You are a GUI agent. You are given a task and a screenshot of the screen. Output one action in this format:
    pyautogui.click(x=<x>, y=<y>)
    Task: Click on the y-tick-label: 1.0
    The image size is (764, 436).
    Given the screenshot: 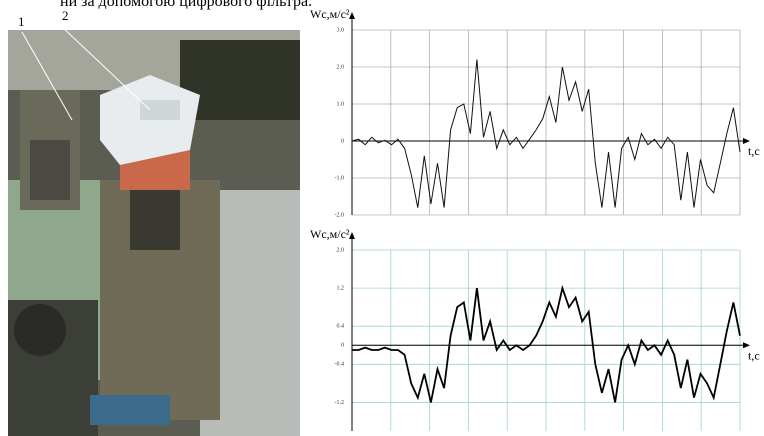 What is the action you would take?
    pyautogui.click(x=341, y=104)
    